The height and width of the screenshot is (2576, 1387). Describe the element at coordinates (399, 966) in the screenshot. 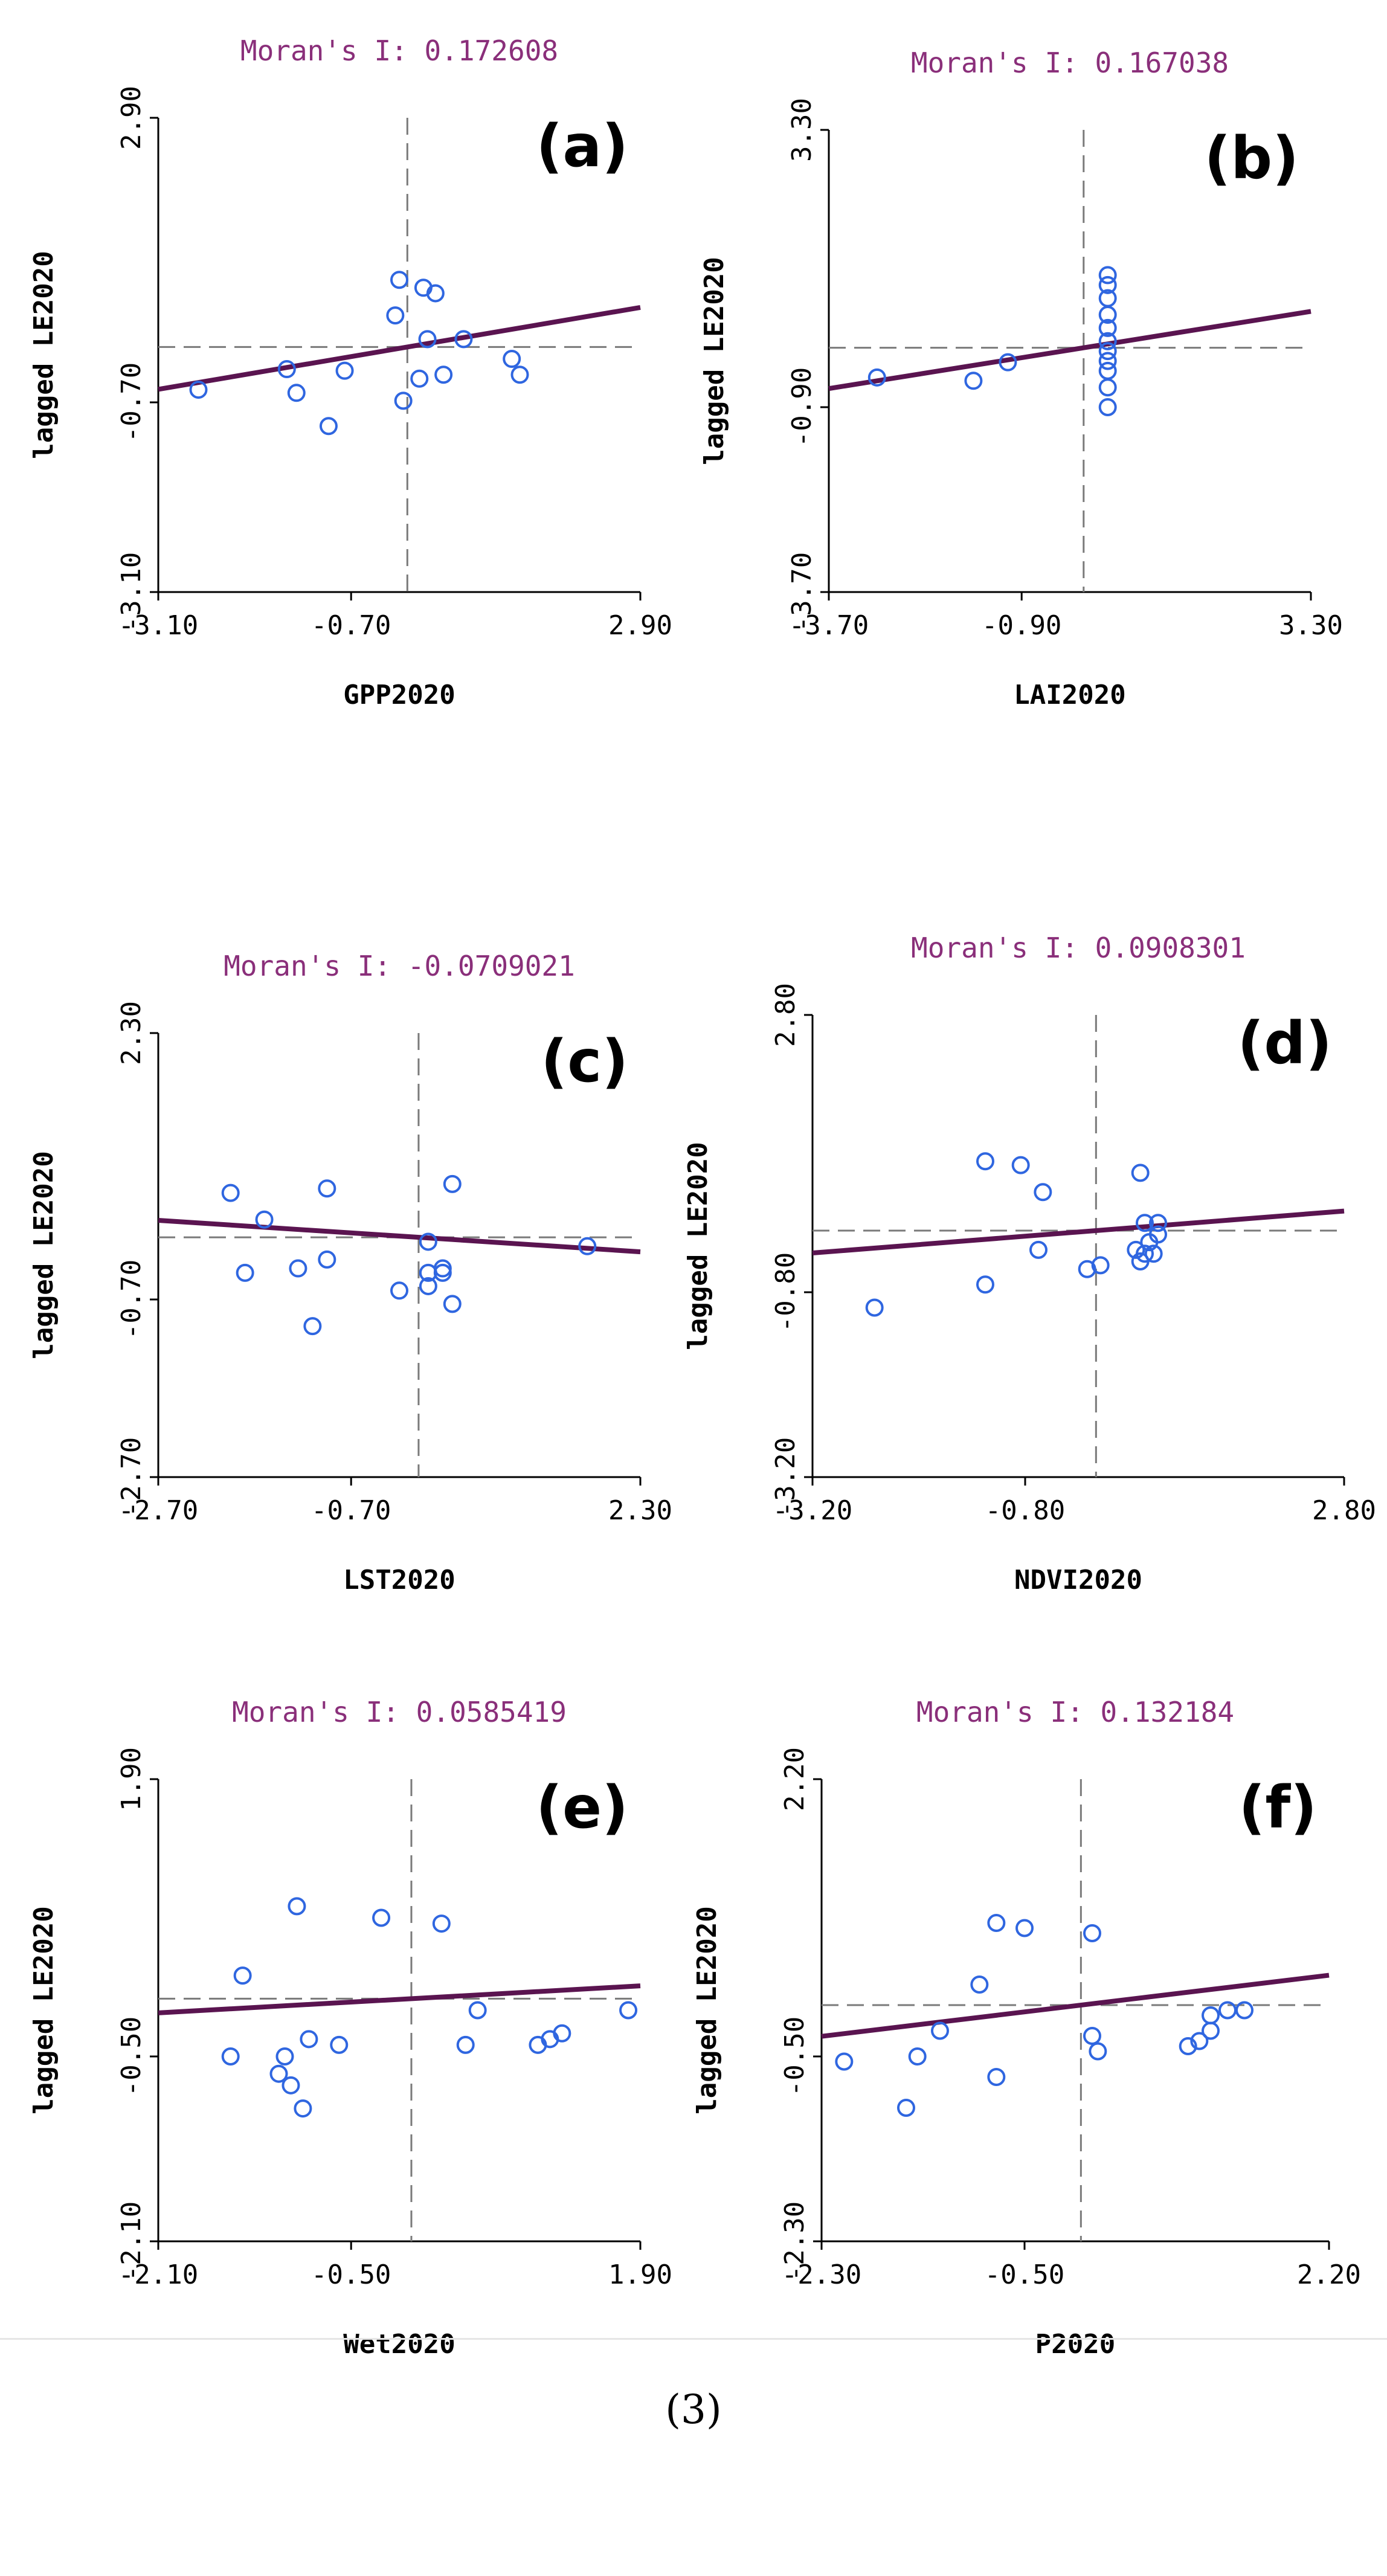

I see `panel-c-title: Moran's I: -0.0709021` at that location.